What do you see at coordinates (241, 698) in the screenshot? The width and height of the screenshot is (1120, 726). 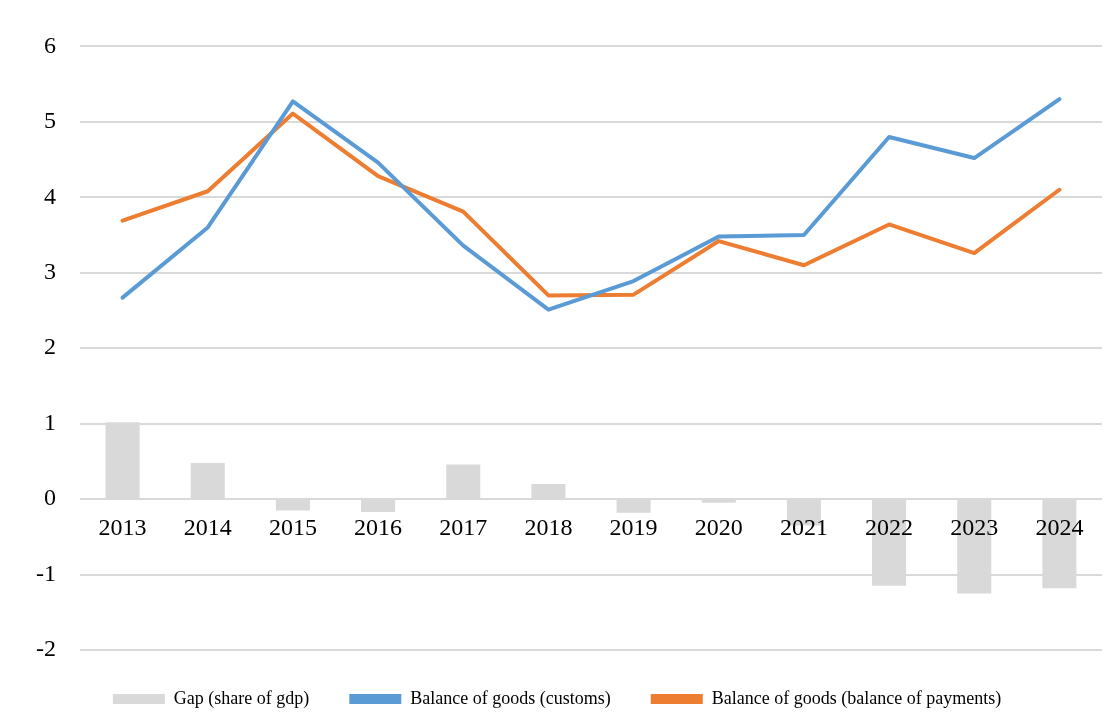 I see `legend-label: Gap (share of gdp)` at bounding box center [241, 698].